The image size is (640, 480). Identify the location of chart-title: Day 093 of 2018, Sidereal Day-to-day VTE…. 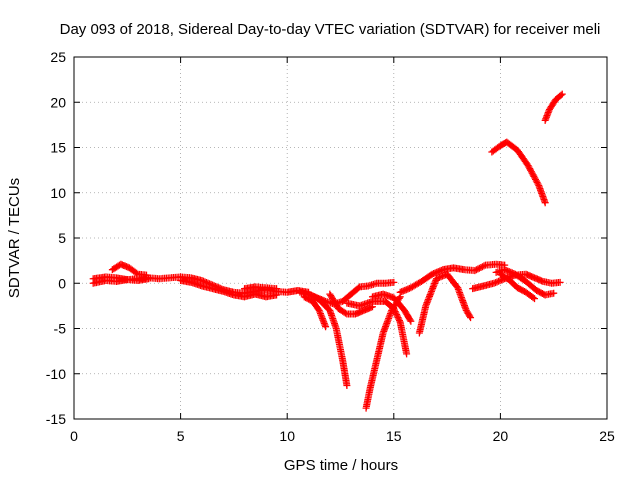
(330, 29).